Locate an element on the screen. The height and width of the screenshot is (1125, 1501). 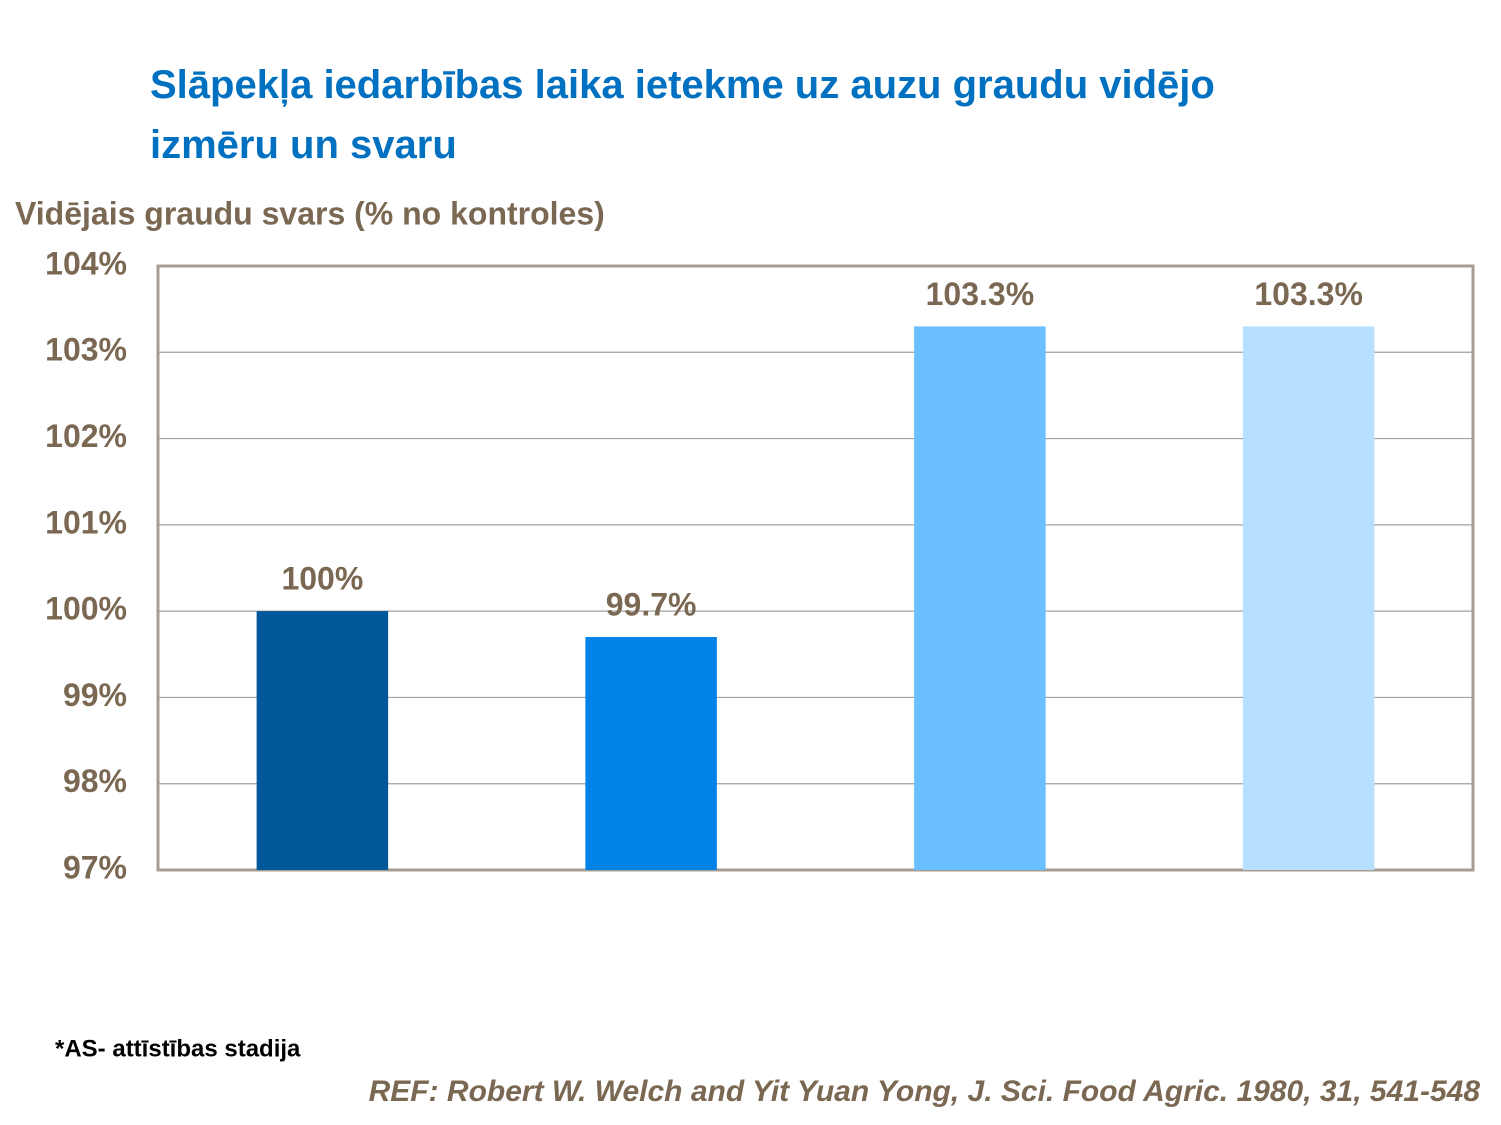
footnote: *AS- attīstības stadija is located at coordinates (178, 1048).